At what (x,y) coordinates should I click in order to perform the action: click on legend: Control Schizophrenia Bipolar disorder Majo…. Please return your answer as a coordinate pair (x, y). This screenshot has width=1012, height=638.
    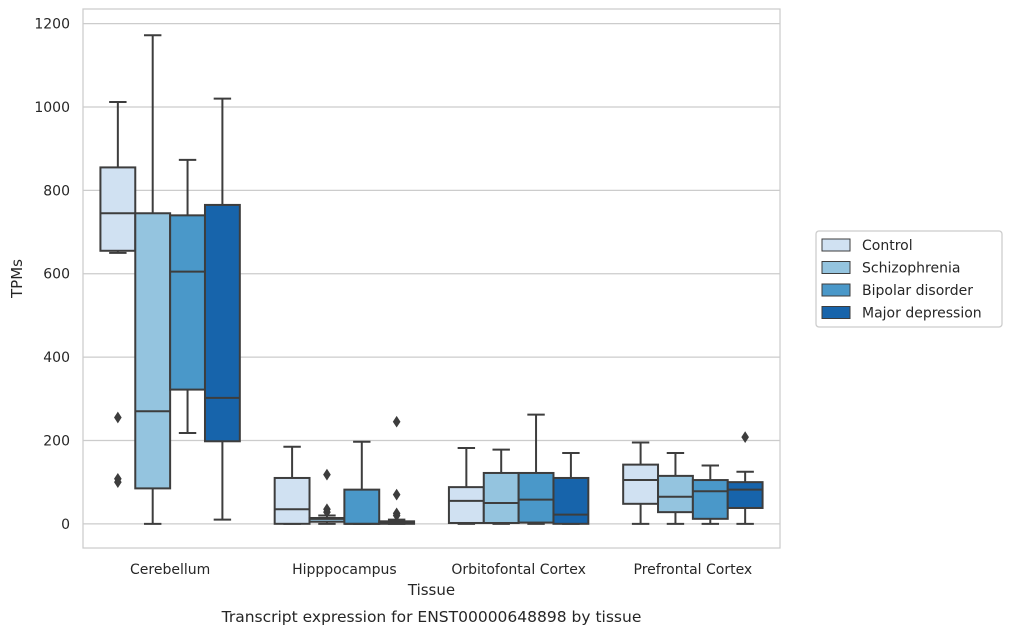
    Looking at the image, I should click on (909, 279).